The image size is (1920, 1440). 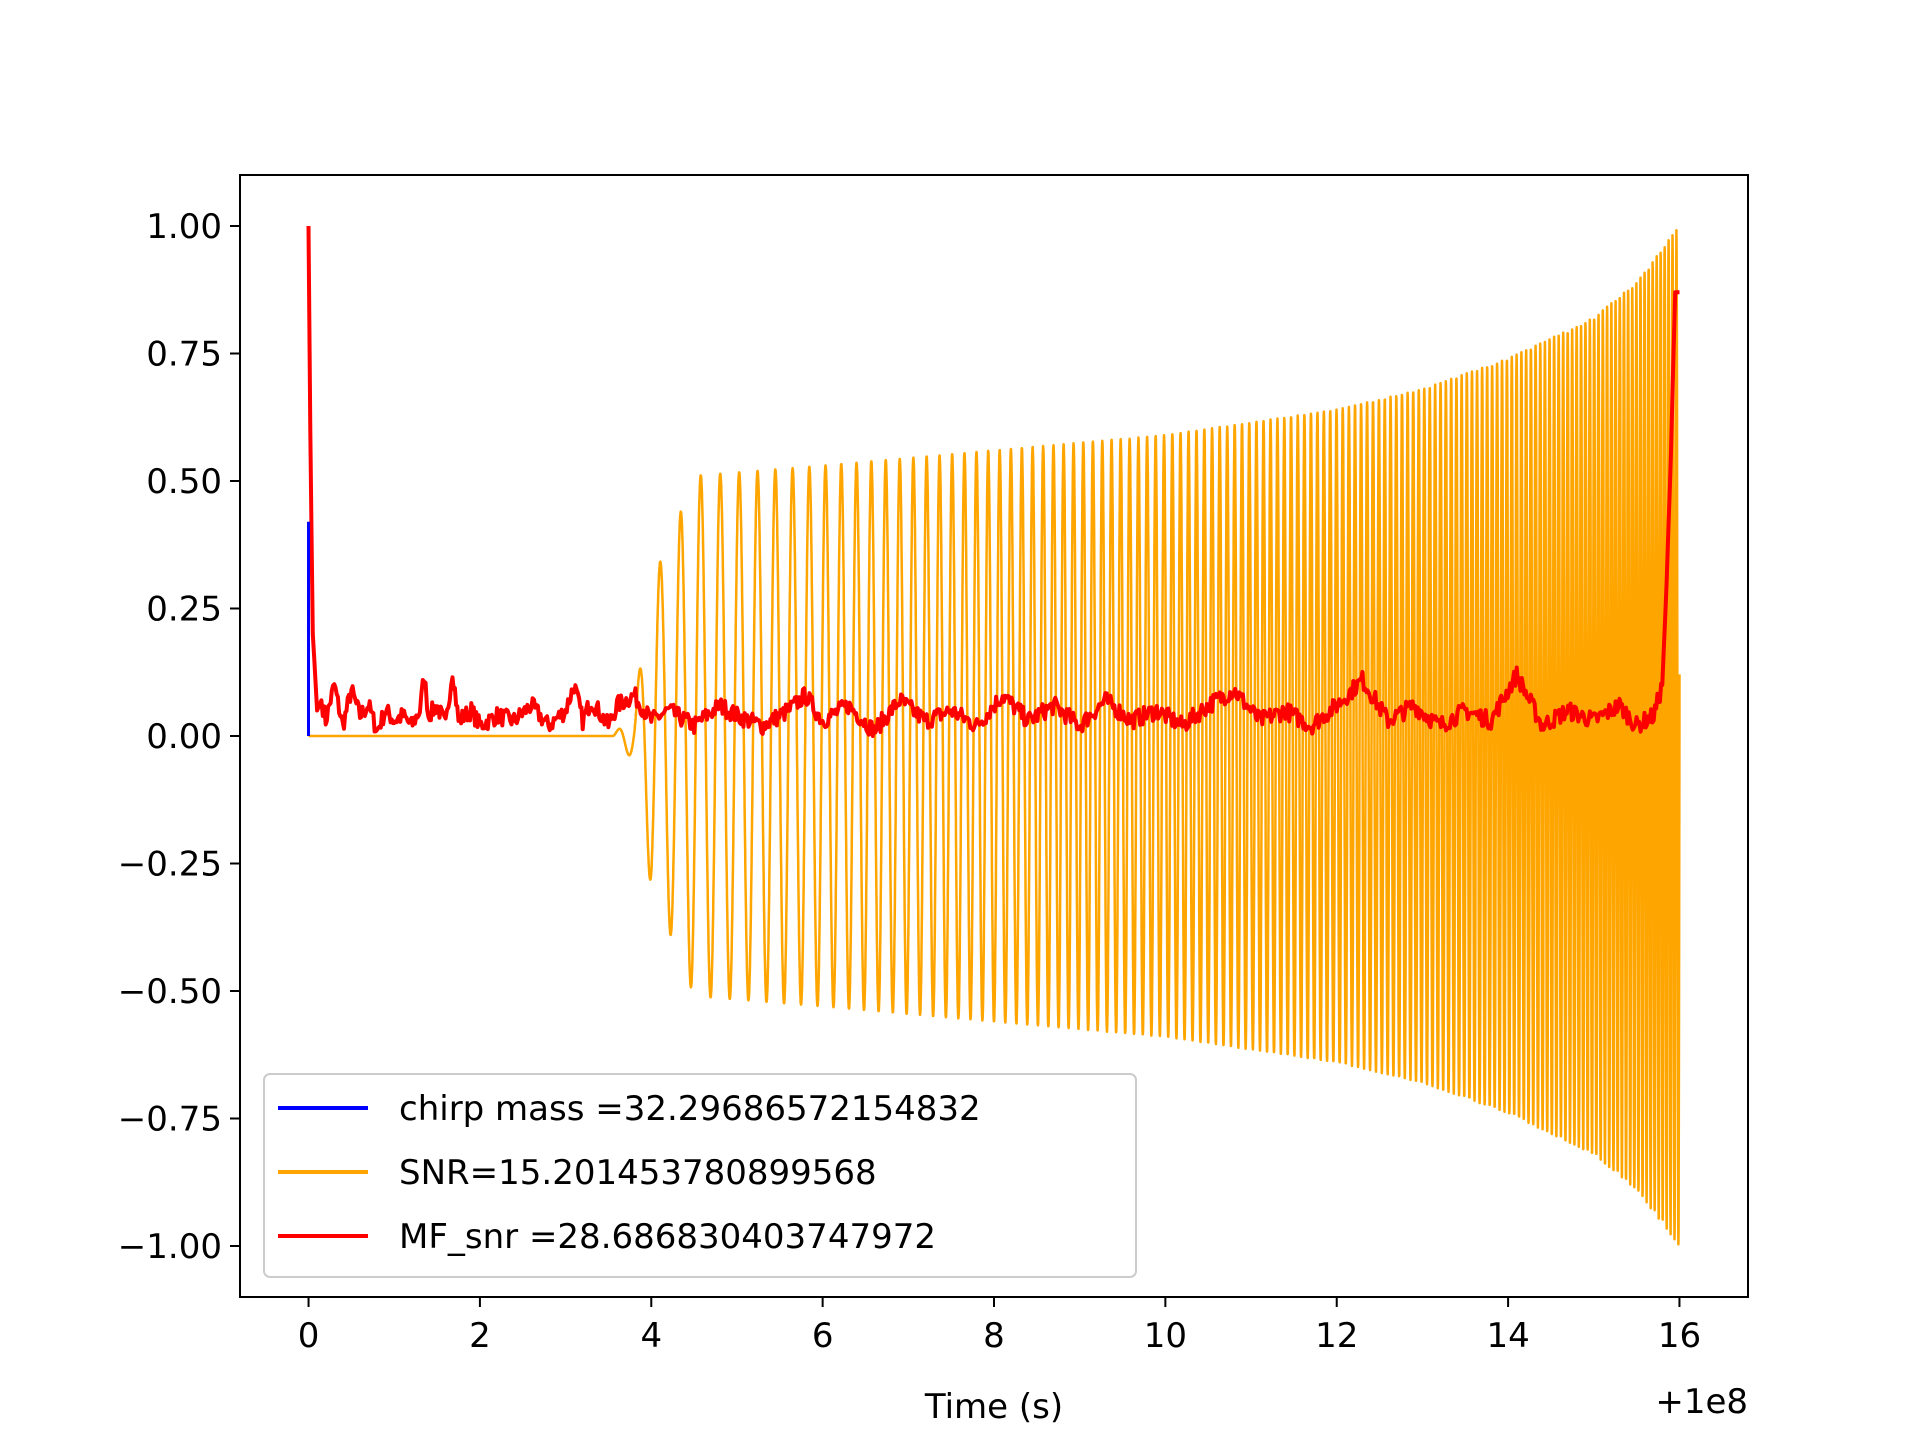 I want to click on x-tick-label: 6, so click(x=823, y=1336).